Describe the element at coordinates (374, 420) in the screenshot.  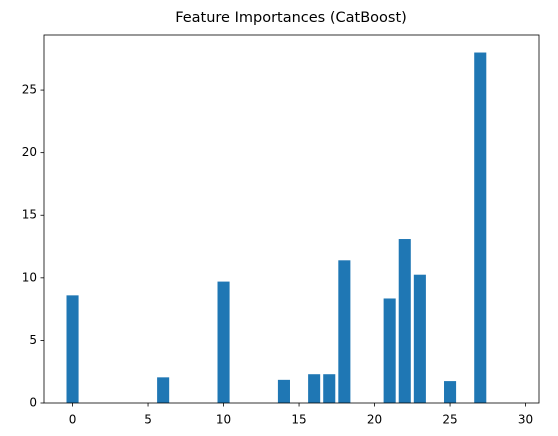
I see `x-tick-label: 20` at that location.